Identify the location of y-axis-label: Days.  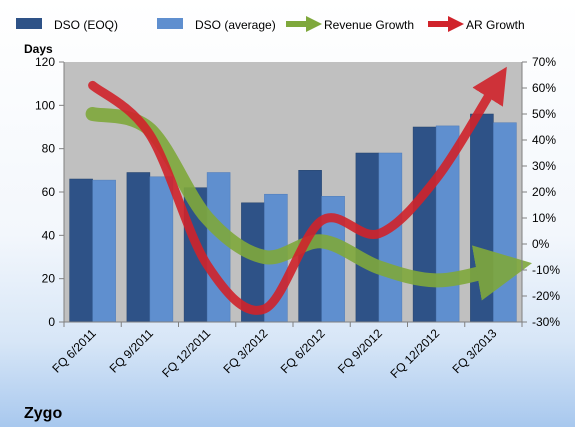
(38, 49).